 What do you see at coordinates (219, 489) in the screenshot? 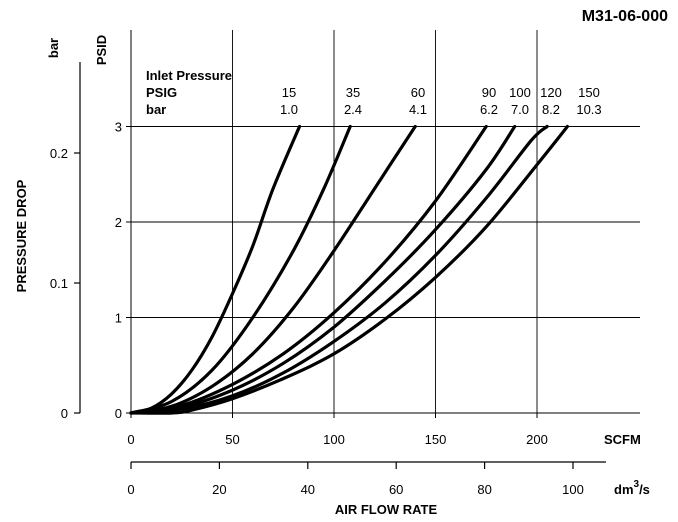
I see `x2-tick-label: 20` at bounding box center [219, 489].